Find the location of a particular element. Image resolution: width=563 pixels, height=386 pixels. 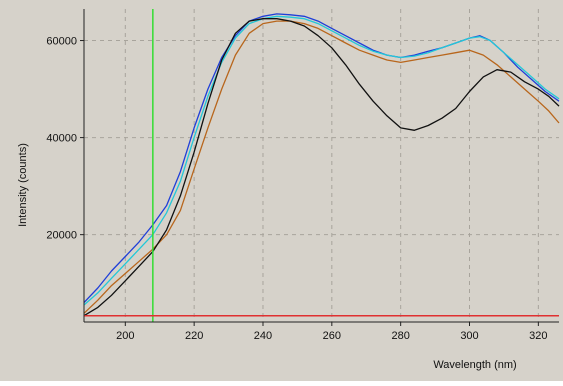

y-tick-label: 60000 is located at coordinates (61, 42).